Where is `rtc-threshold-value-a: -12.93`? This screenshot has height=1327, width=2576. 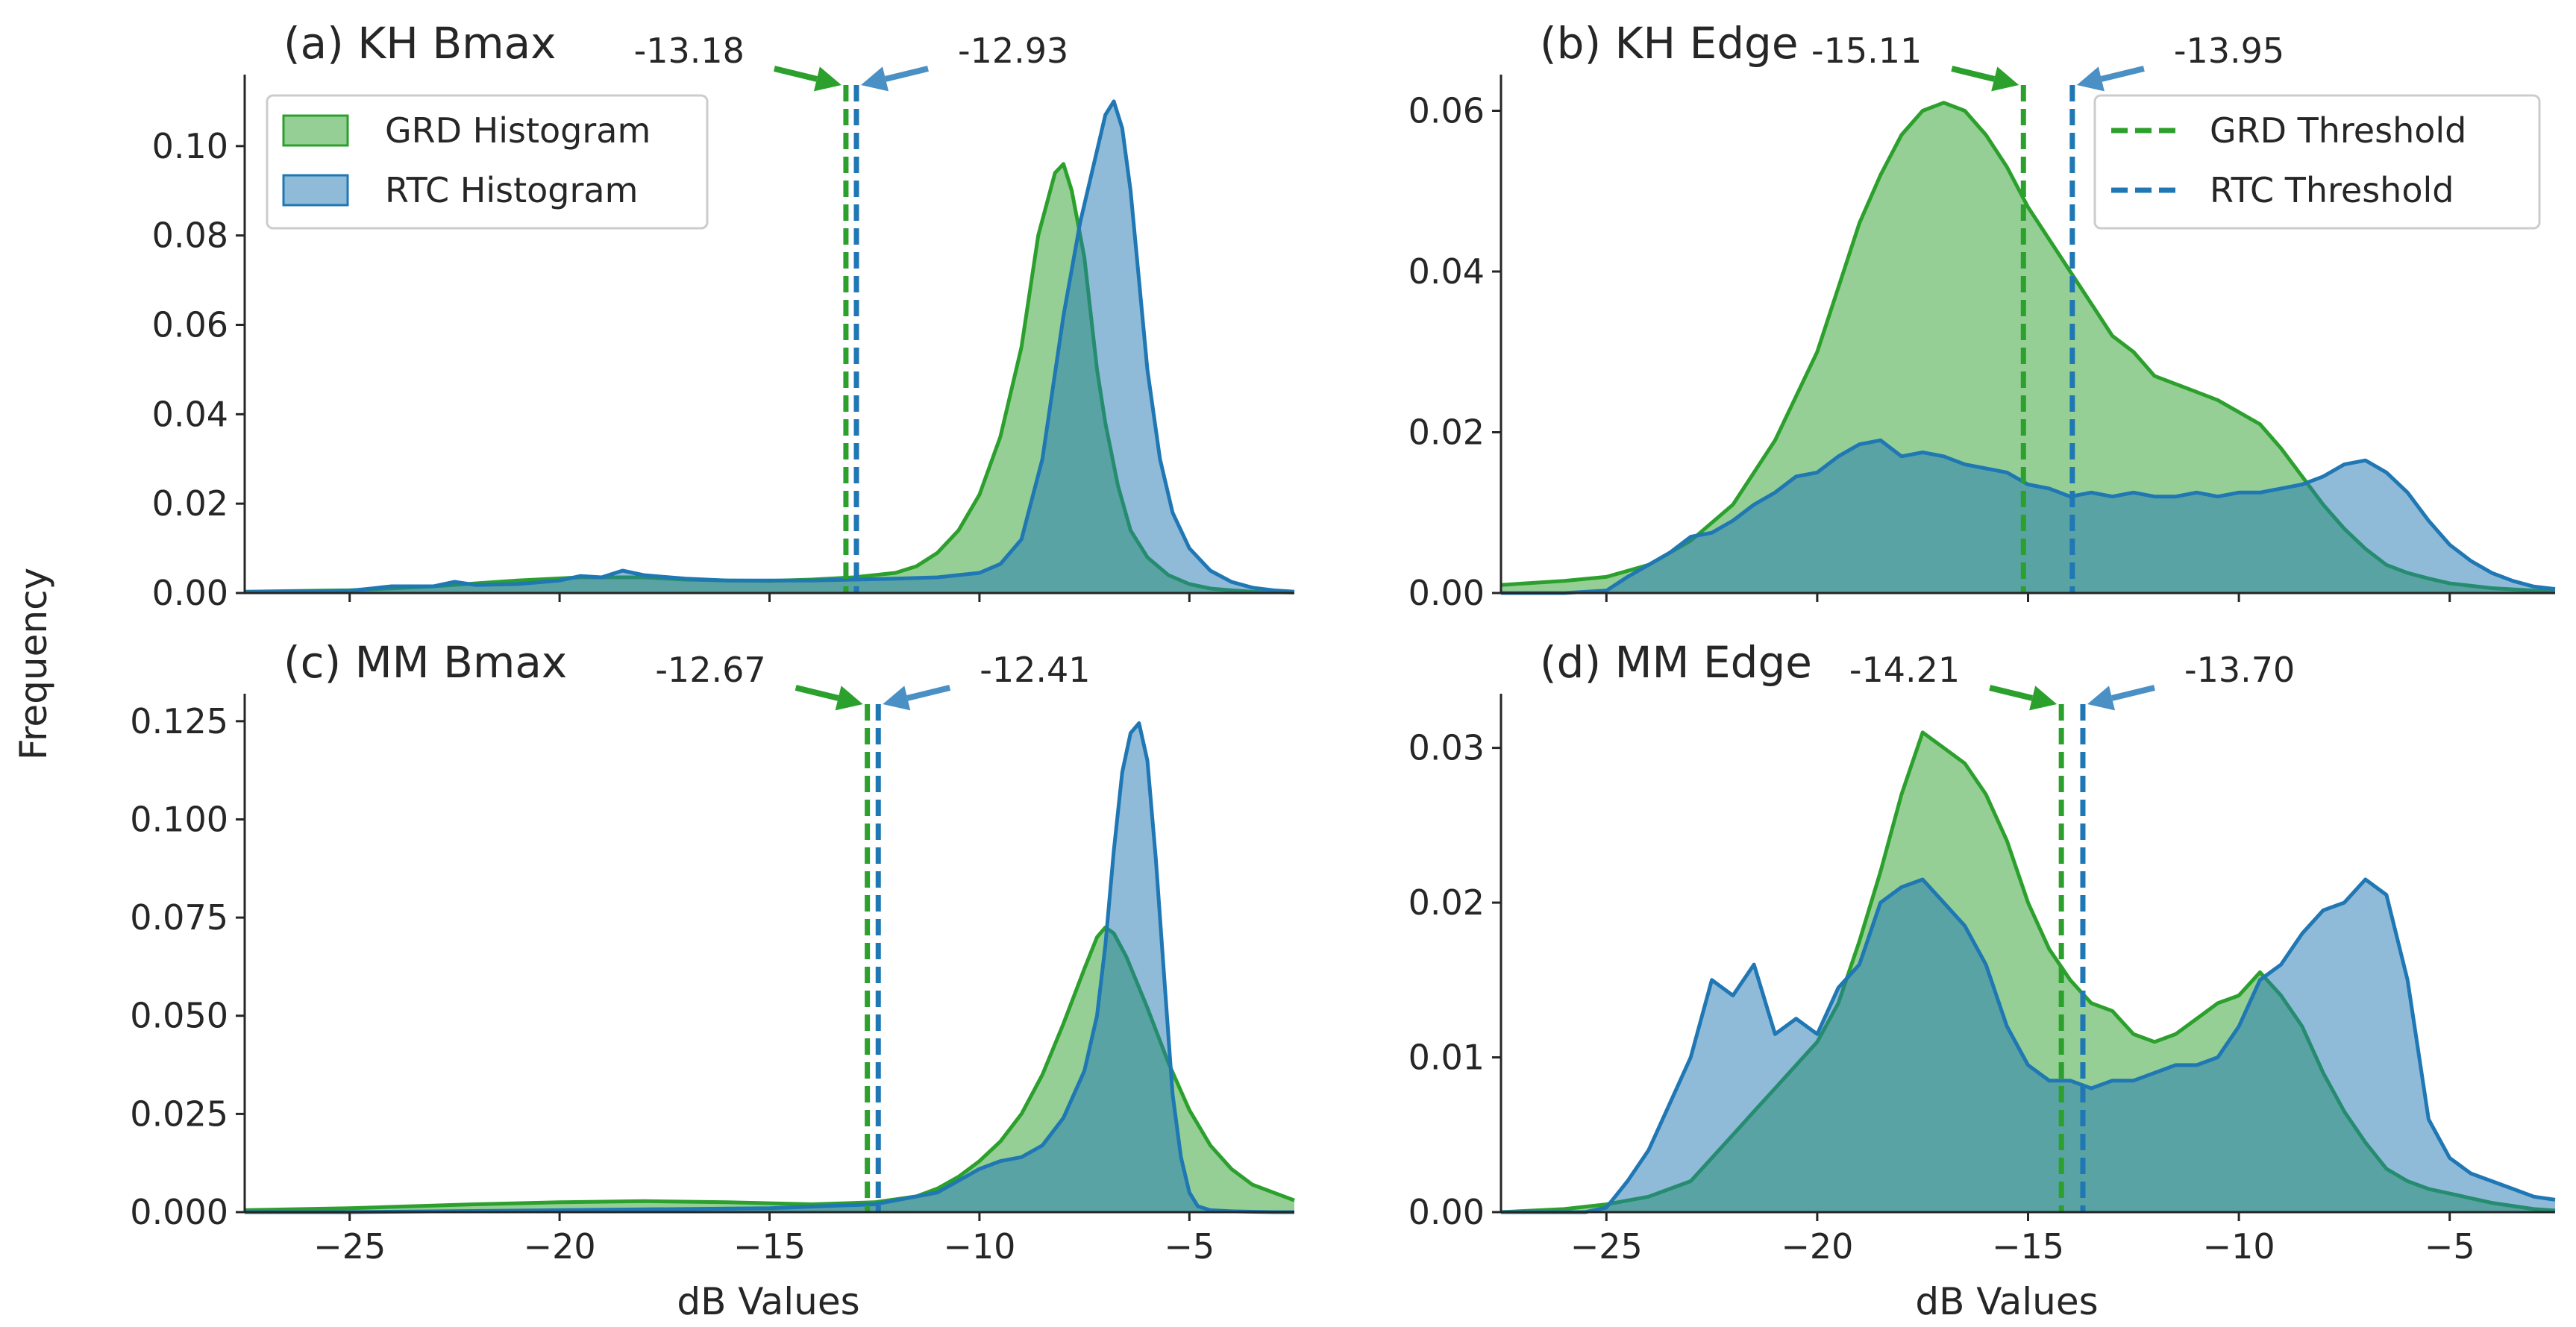
rtc-threshold-value-a: -12.93 is located at coordinates (1013, 51).